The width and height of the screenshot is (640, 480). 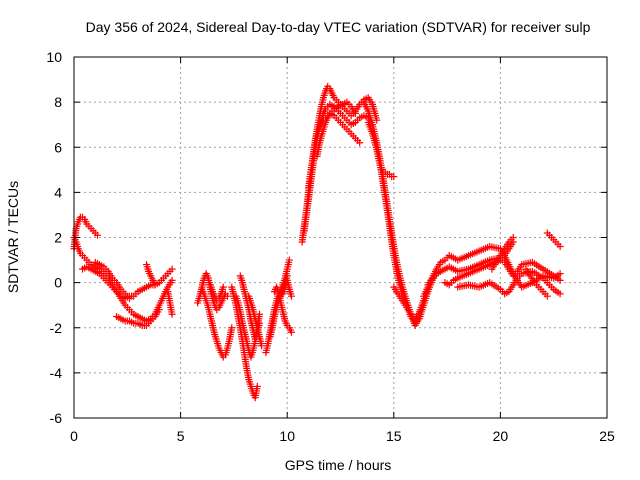 I want to click on x-tick-label: 15, so click(x=394, y=436).